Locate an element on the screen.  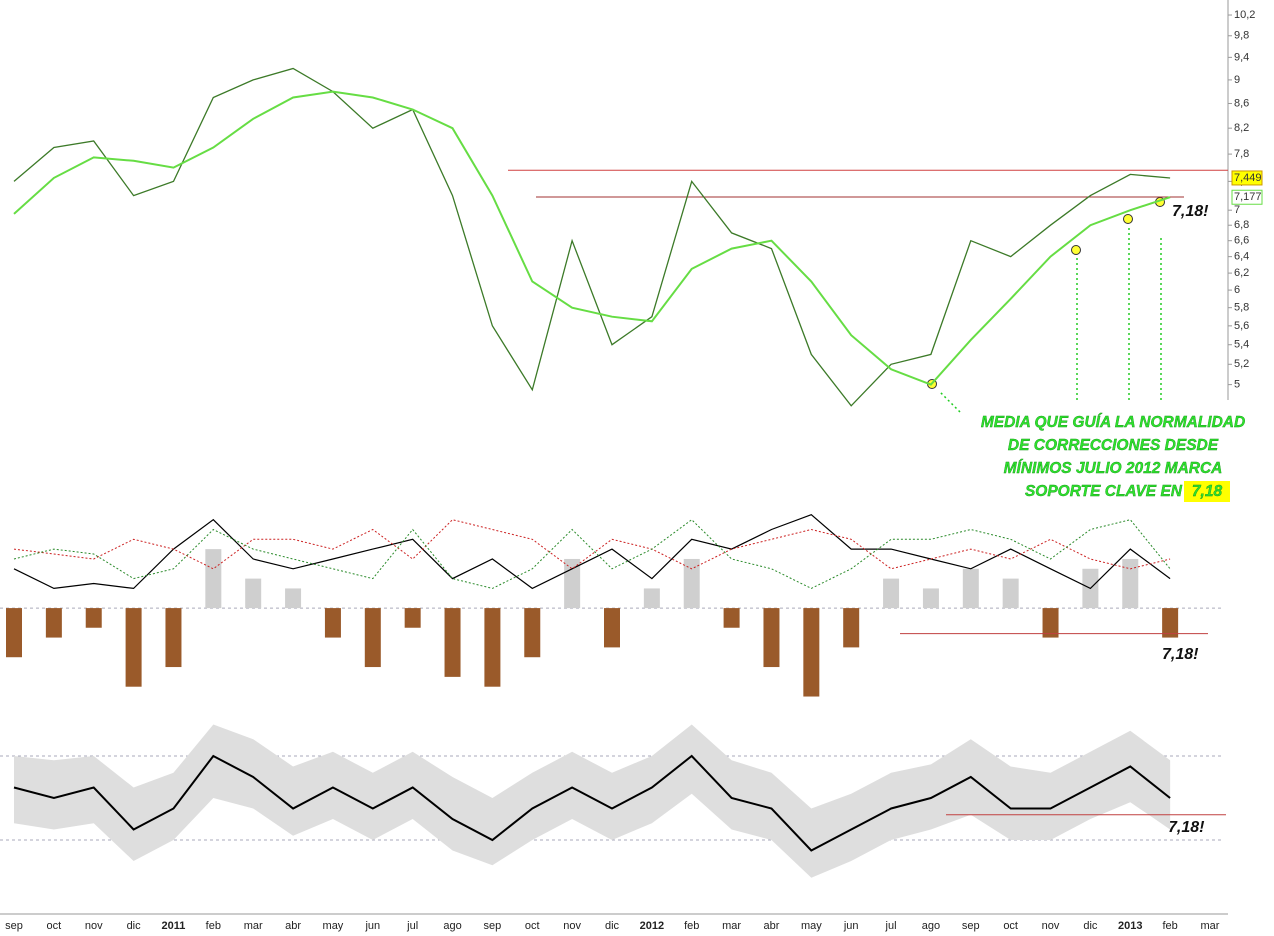
annotation: 7,18 is located at coordinates (1207, 491).